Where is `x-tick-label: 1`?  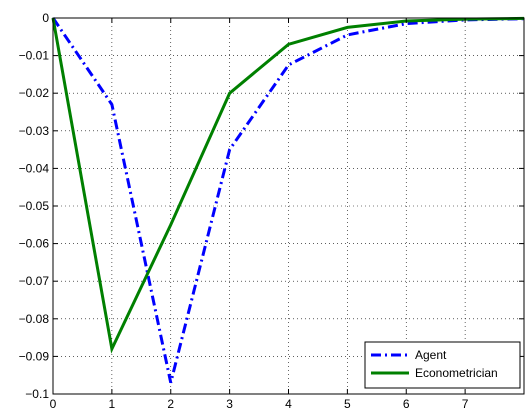
x-tick-label: 1 is located at coordinates (112, 404).